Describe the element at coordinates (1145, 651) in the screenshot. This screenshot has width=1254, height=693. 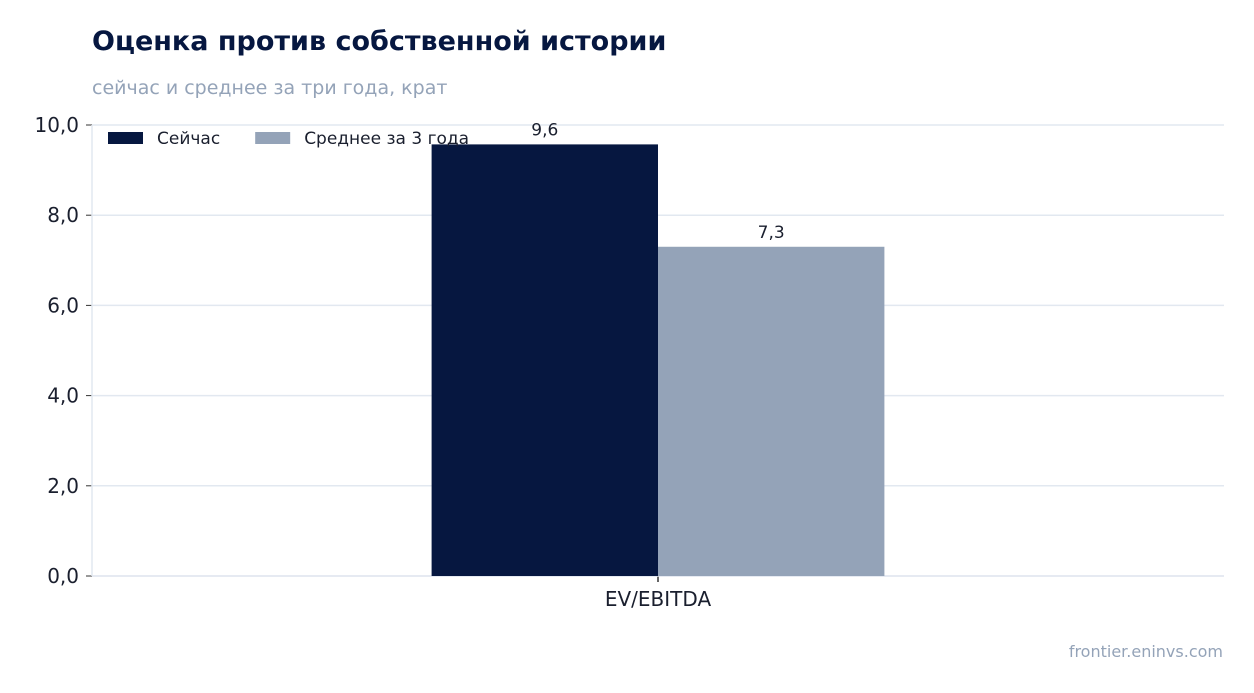
I see `source-credit: frontier.eninvs.com` at that location.